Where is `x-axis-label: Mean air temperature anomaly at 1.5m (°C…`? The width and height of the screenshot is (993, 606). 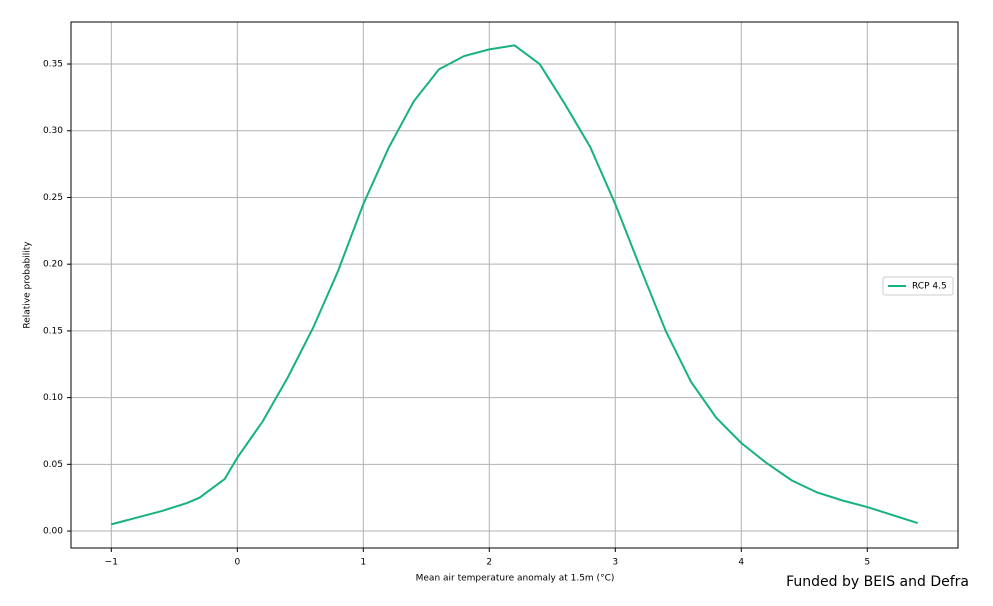
x-axis-label: Mean air temperature anomaly at 1.5m (°C… is located at coordinates (515, 579).